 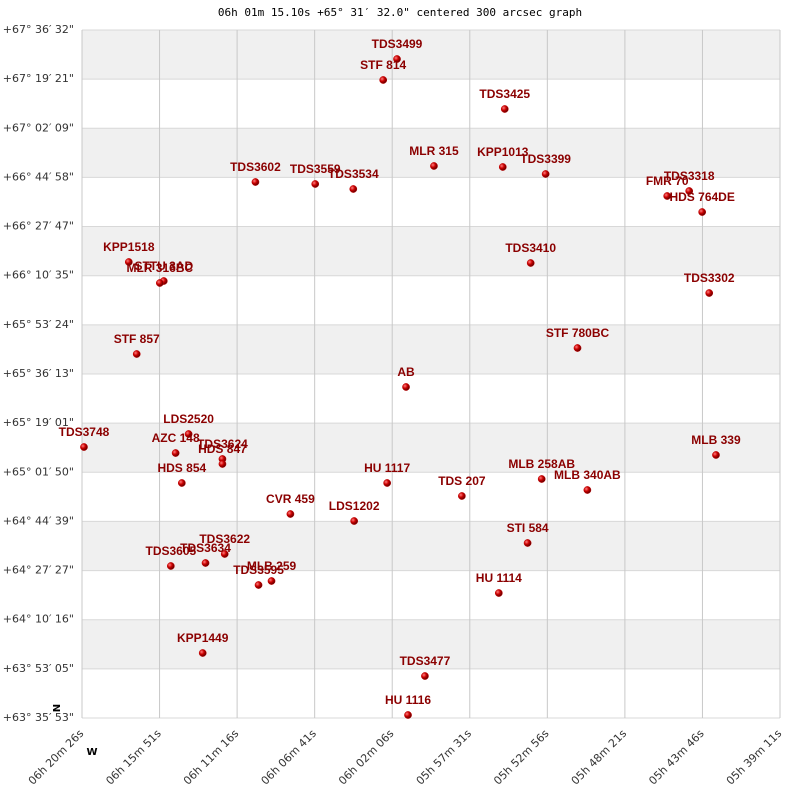 I want to click on point-label: TDS3605, so click(x=170, y=551).